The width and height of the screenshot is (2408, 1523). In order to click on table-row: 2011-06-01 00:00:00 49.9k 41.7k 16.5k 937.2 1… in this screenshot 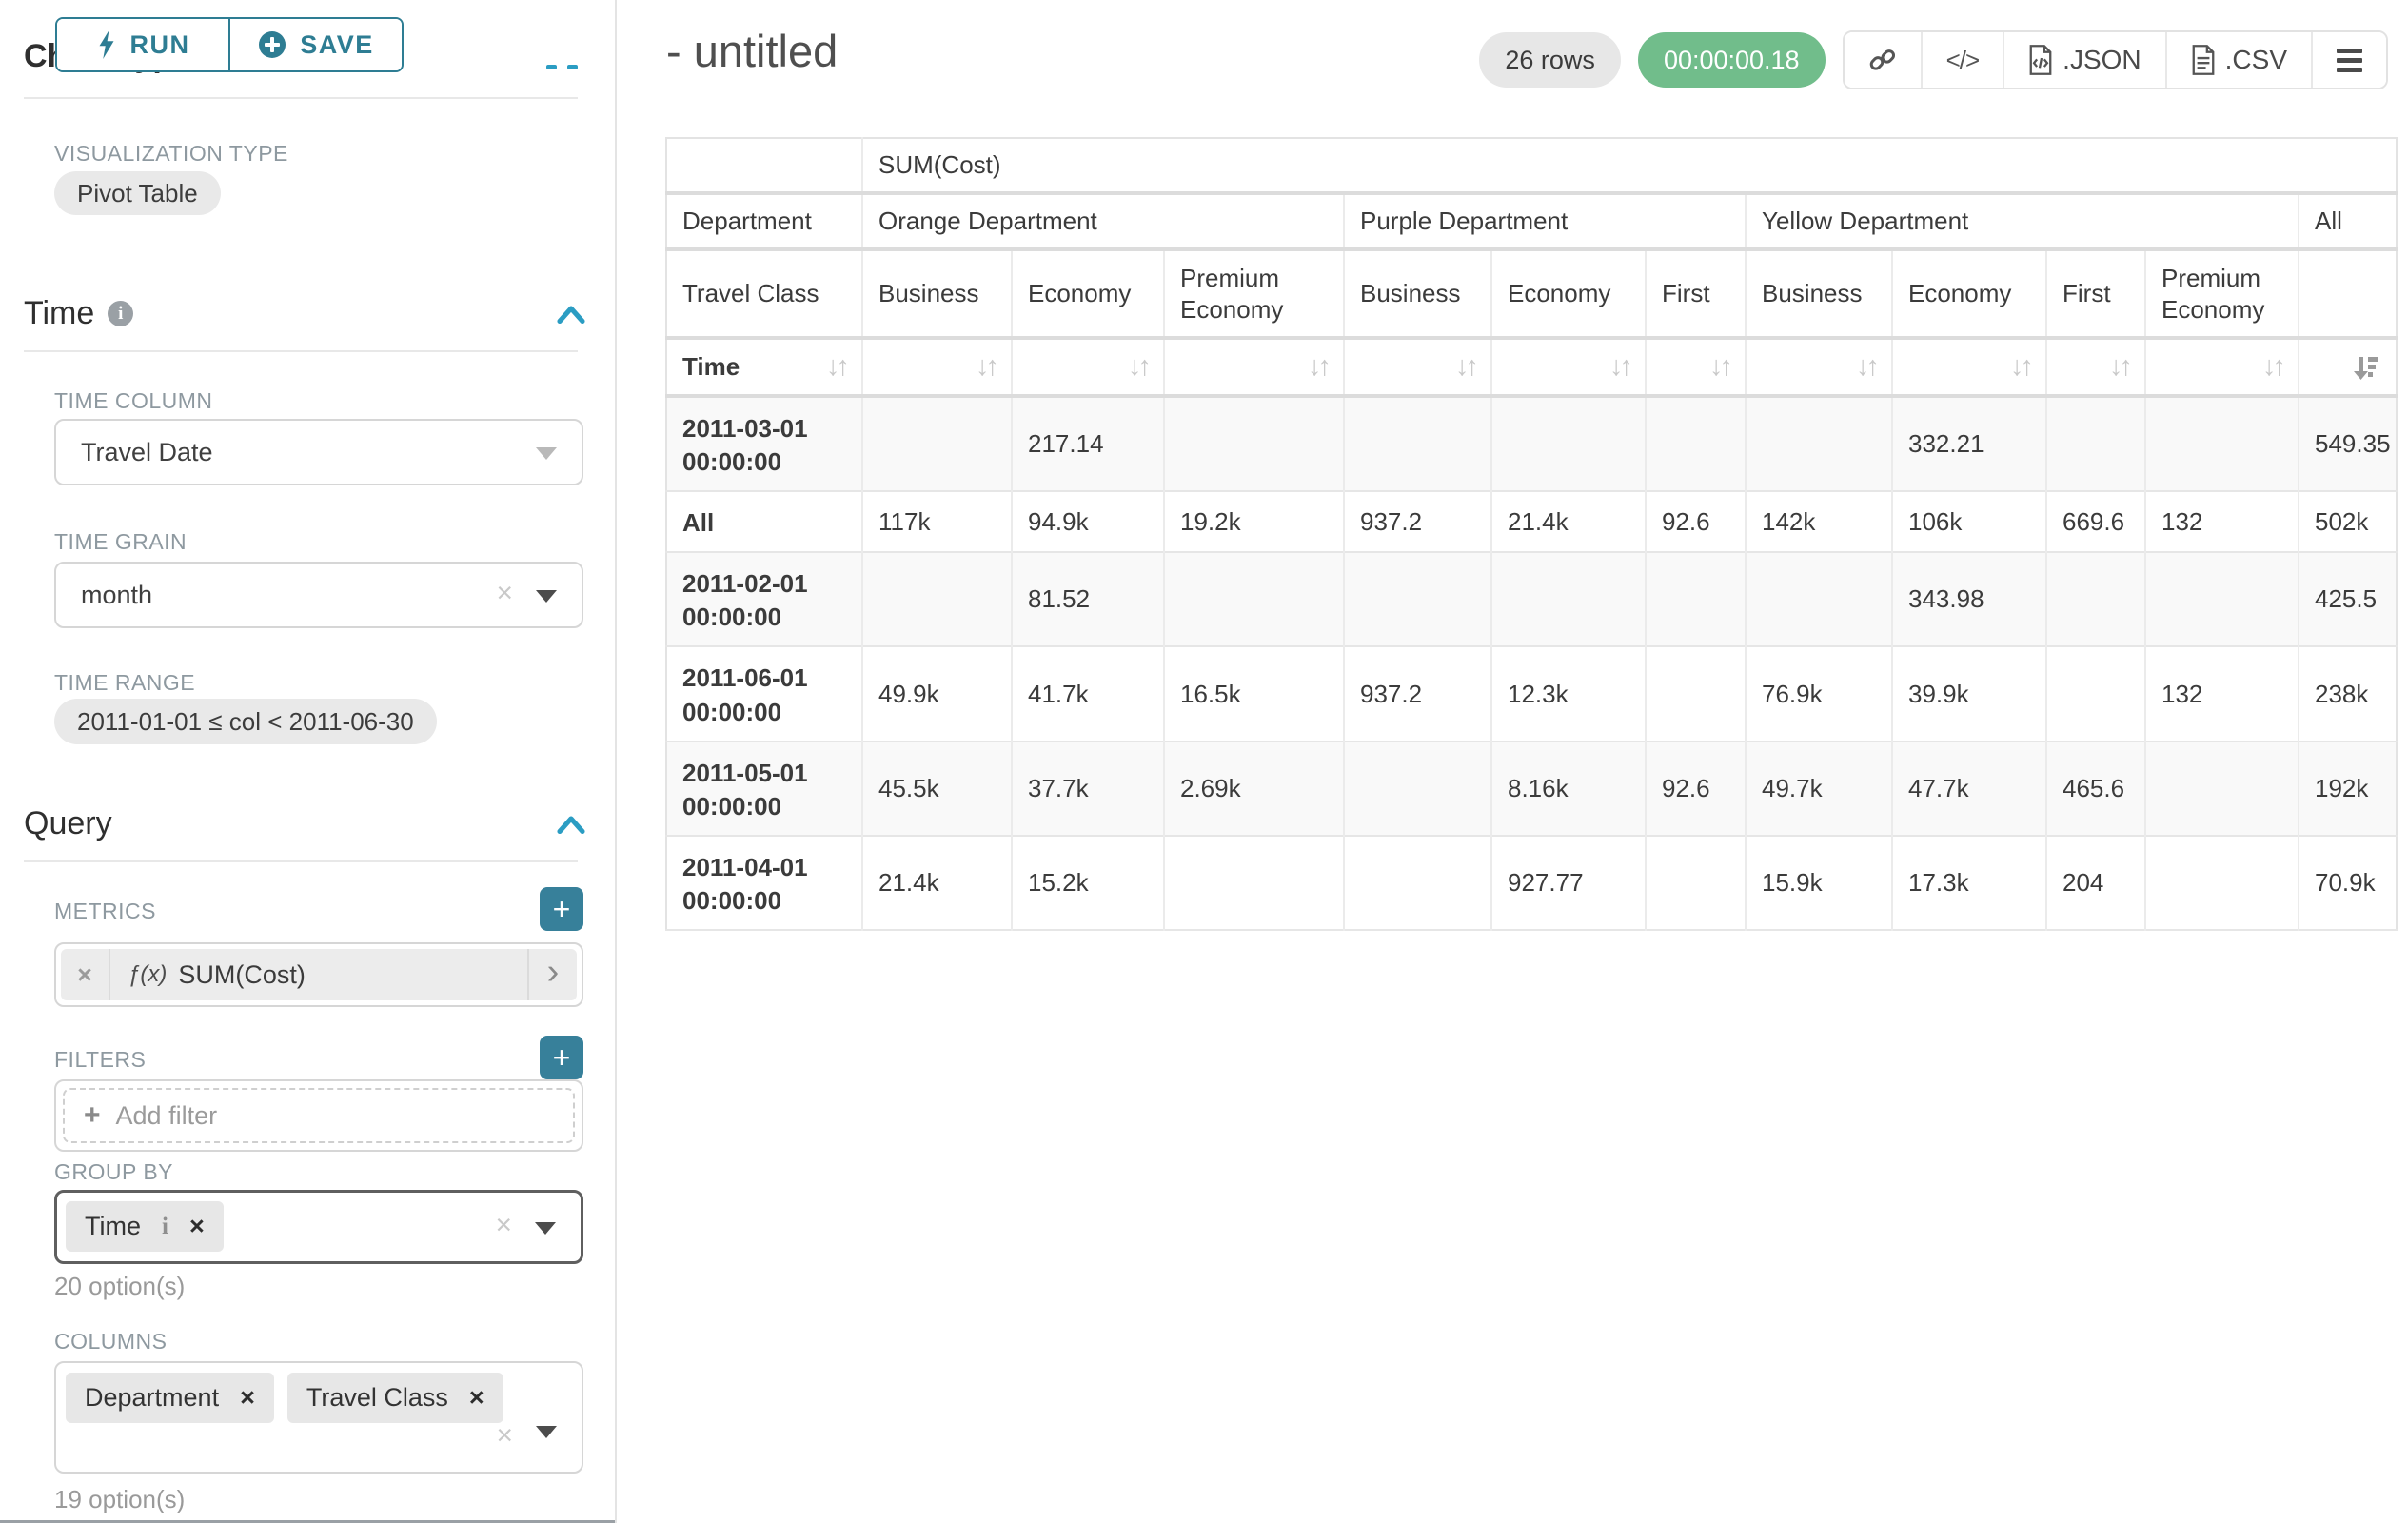, I will do `click(1532, 694)`.